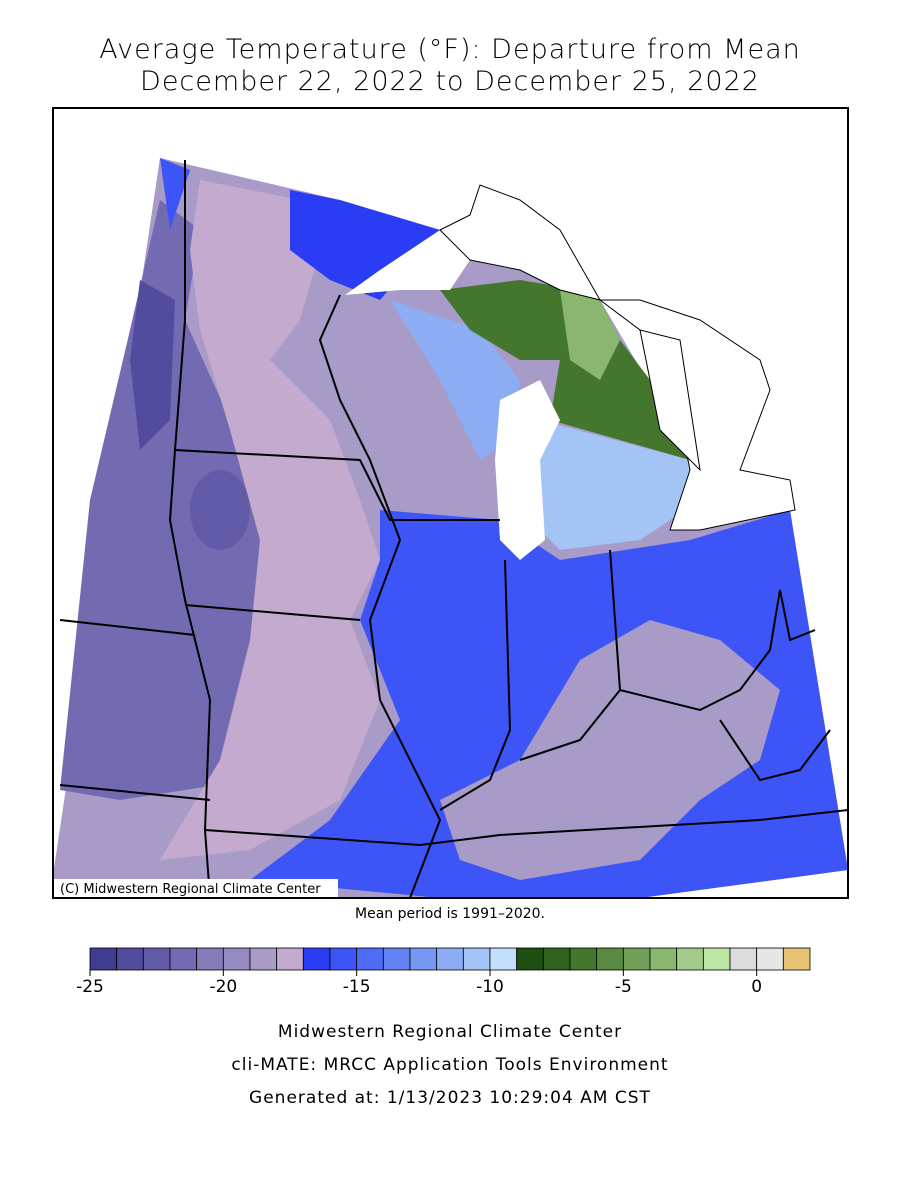 The width and height of the screenshot is (900, 1200). I want to click on region-mid-purple, so click(610, 750).